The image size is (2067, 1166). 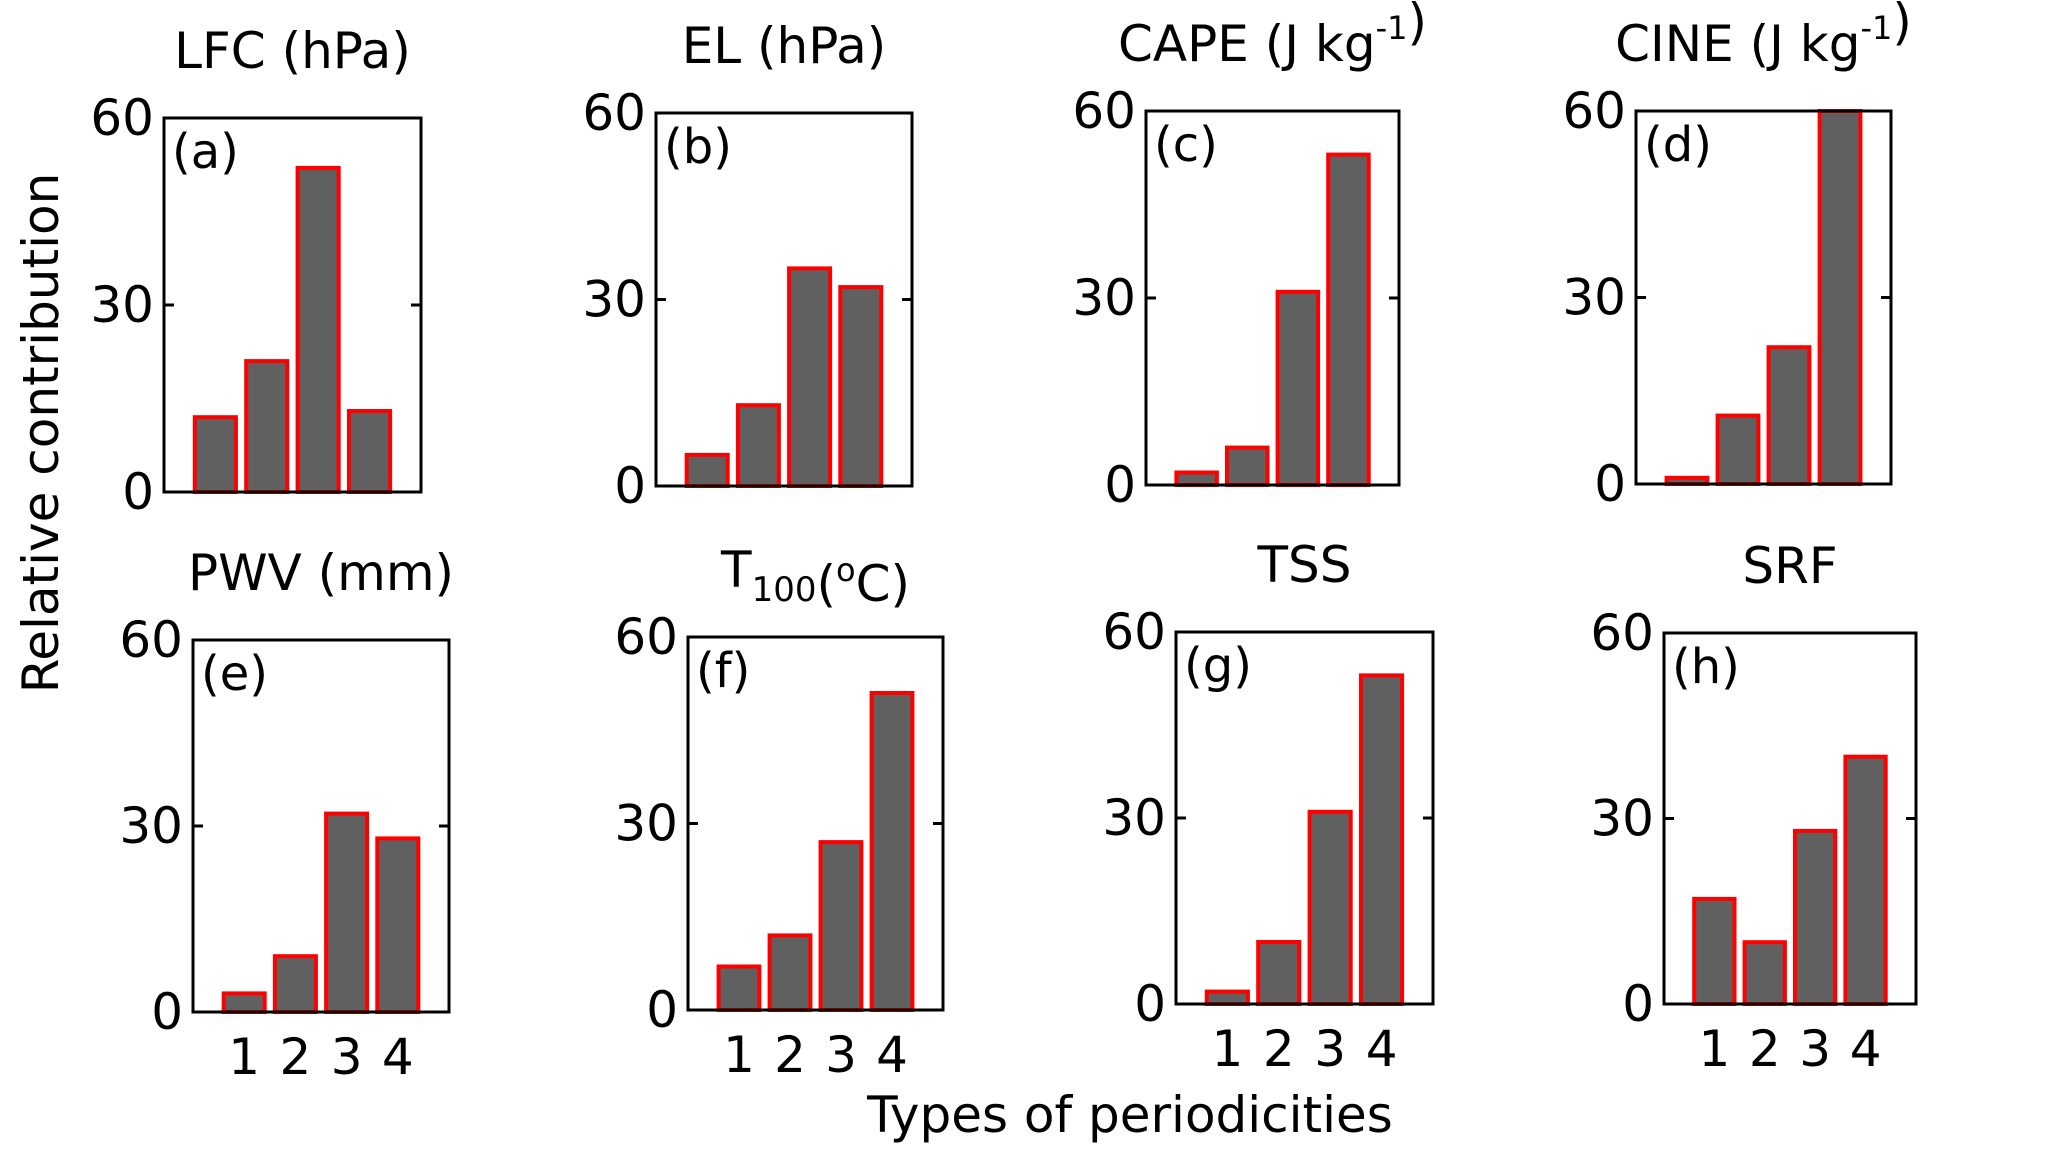 I want to click on panel-letter: (f), so click(x=723, y=671).